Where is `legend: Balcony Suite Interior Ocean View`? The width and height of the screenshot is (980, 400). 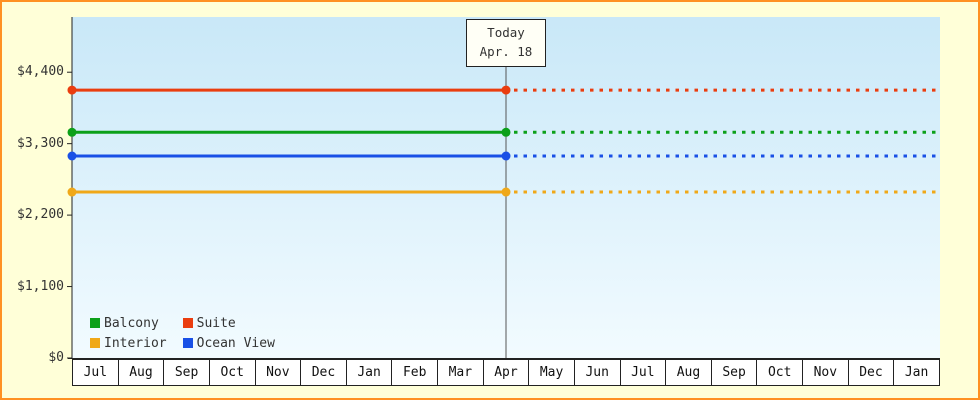
legend: Balcony Suite Interior Ocean View is located at coordinates (182, 333).